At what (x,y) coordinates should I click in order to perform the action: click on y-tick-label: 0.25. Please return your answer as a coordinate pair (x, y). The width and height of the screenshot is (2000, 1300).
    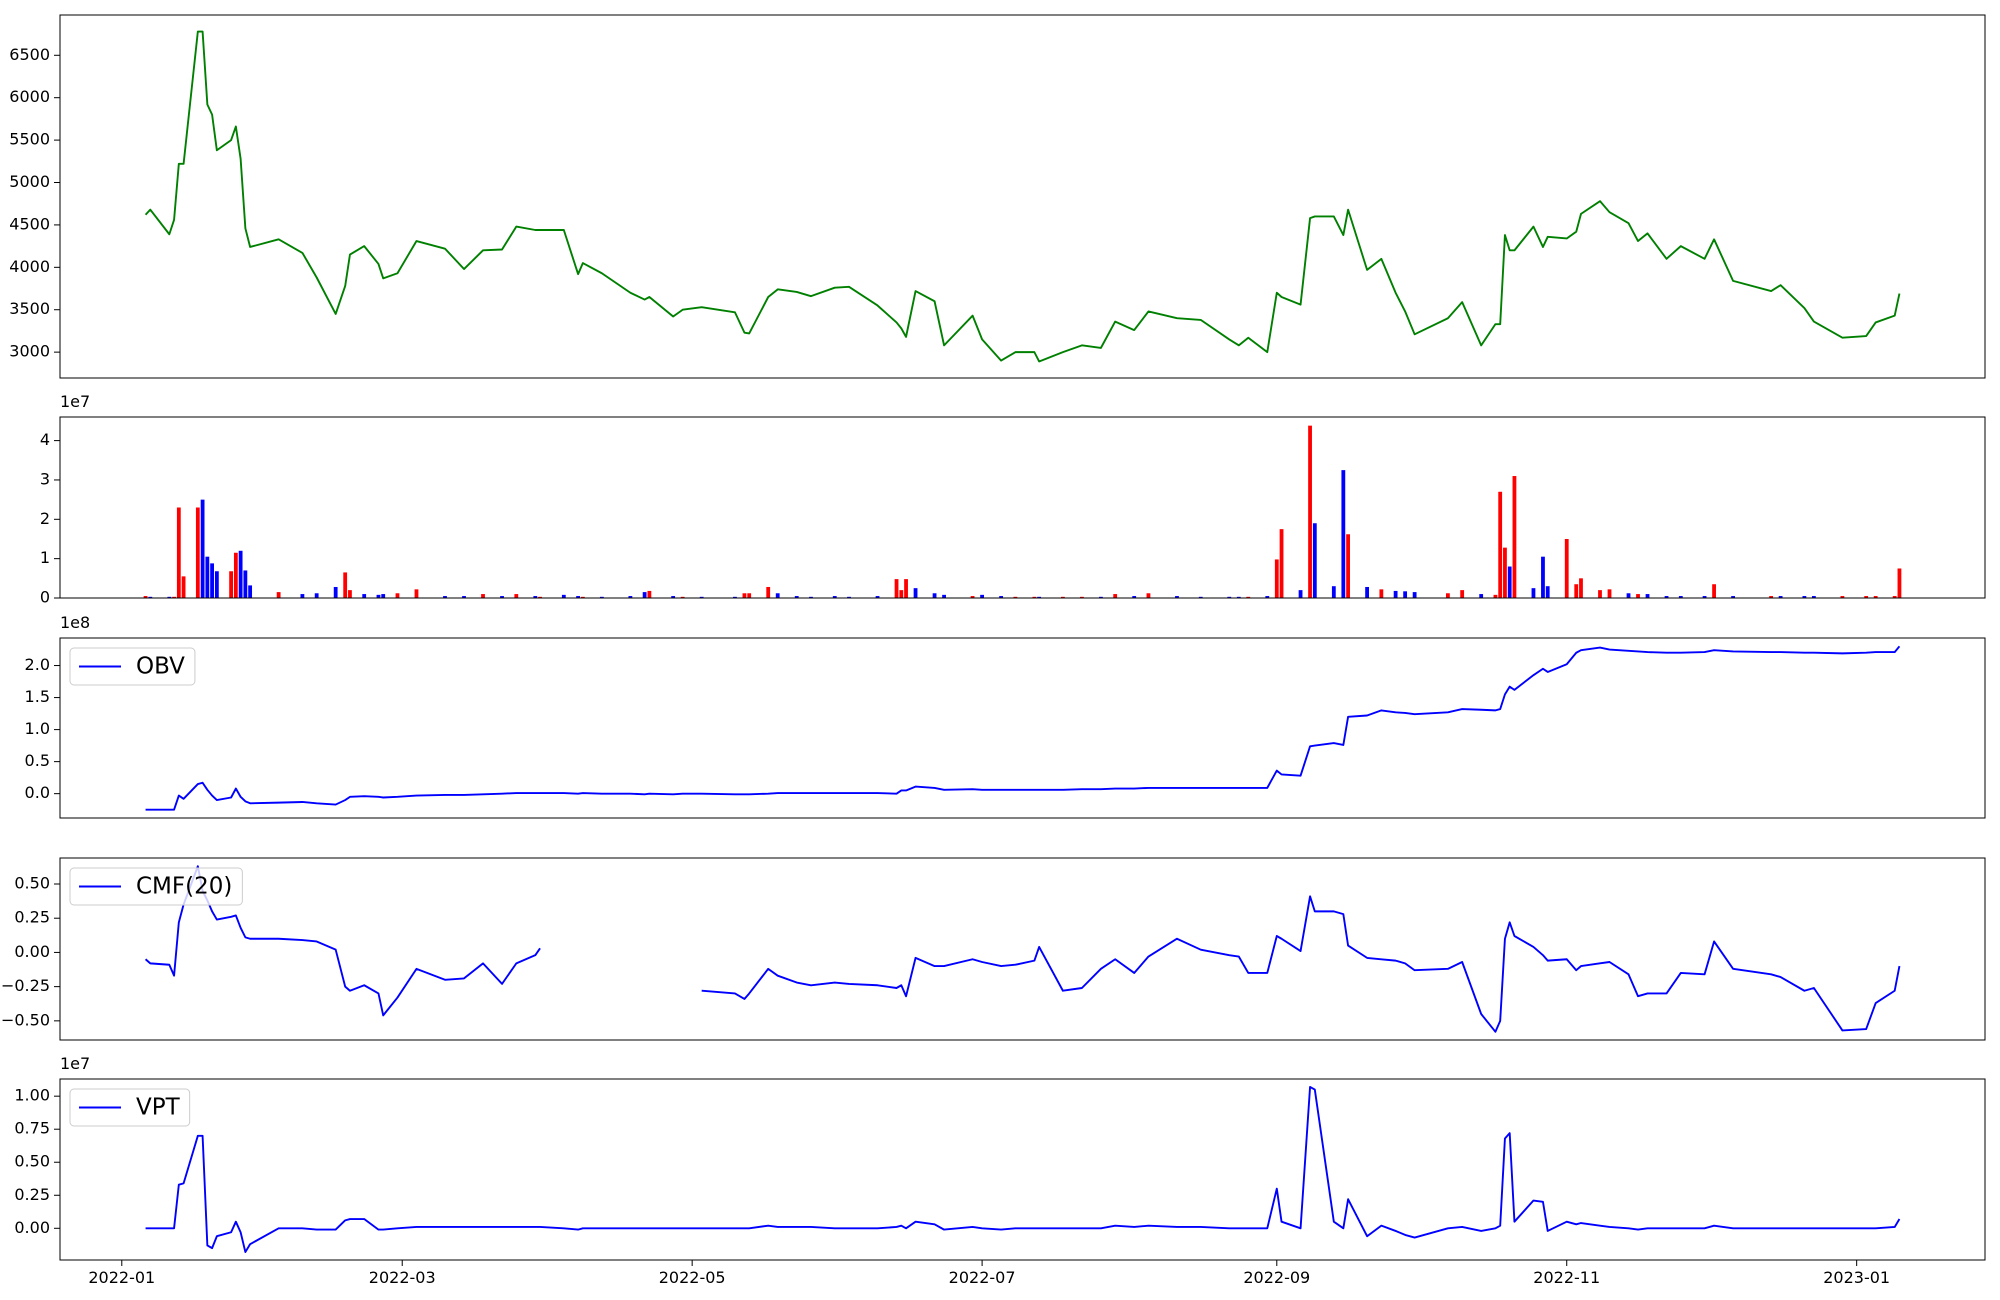
    Looking at the image, I should click on (32, 1194).